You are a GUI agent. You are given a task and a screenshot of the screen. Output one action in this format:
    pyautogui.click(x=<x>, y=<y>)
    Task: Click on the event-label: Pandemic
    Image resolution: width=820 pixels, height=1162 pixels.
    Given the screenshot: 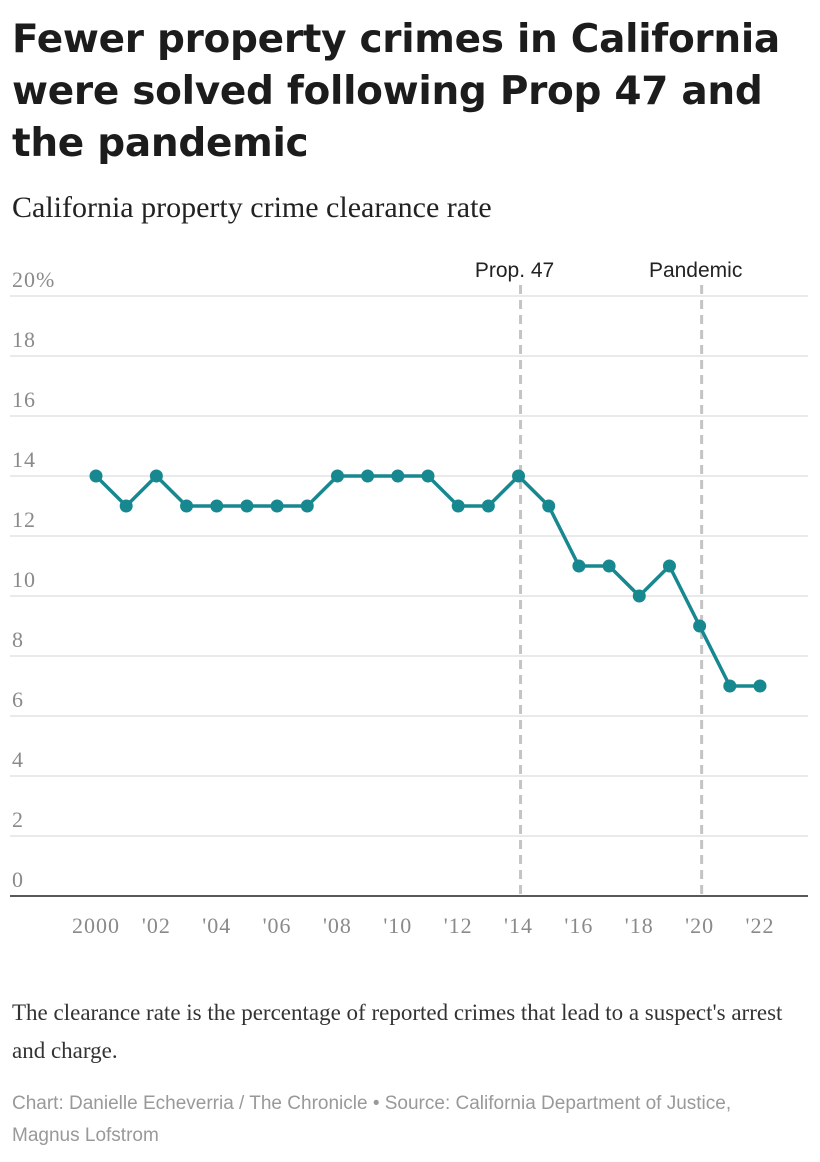 What is the action you would take?
    pyautogui.click(x=695, y=270)
    